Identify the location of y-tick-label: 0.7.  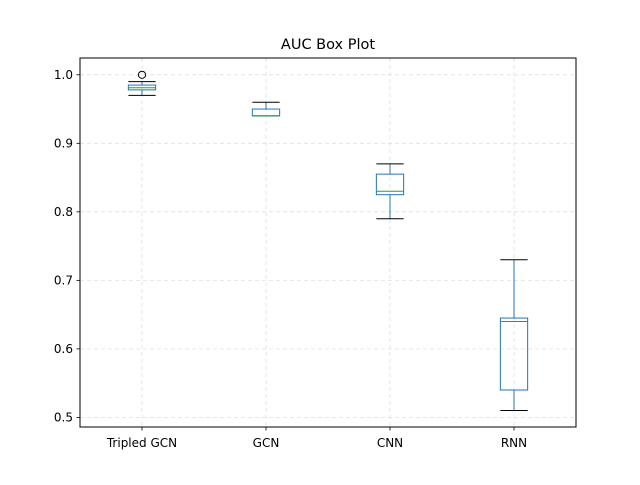
(63, 281).